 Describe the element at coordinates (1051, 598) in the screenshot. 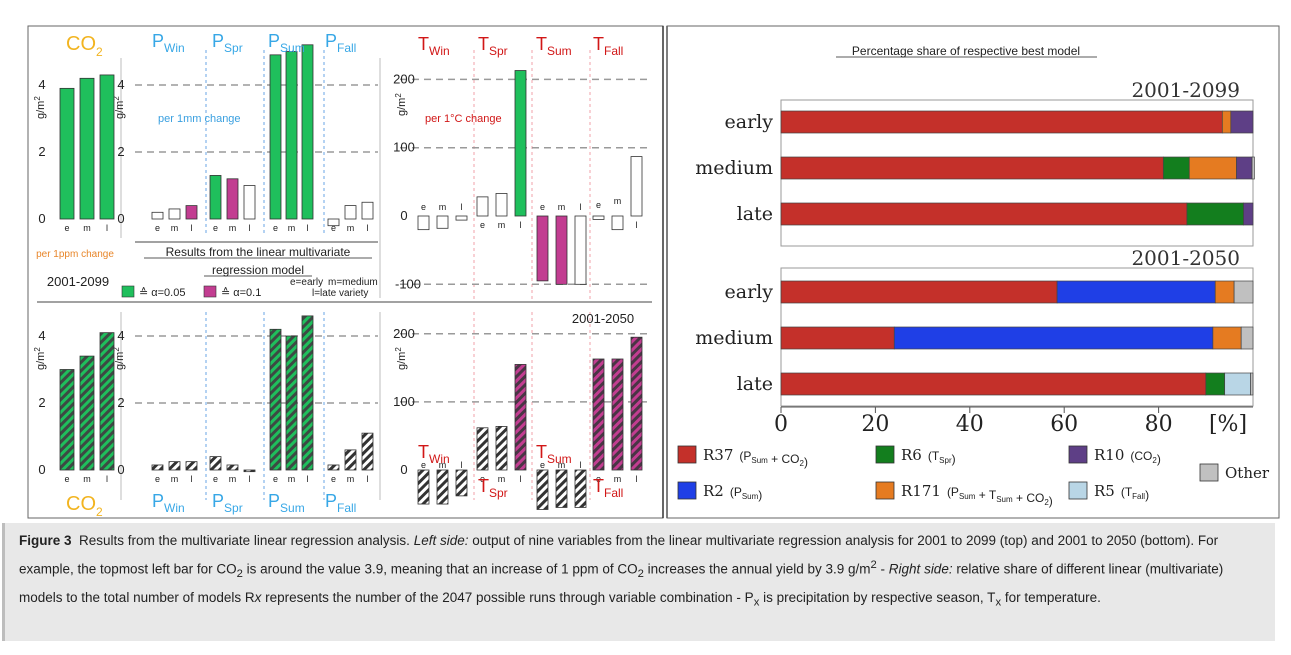

I see `caption-part: for temperature.` at that location.